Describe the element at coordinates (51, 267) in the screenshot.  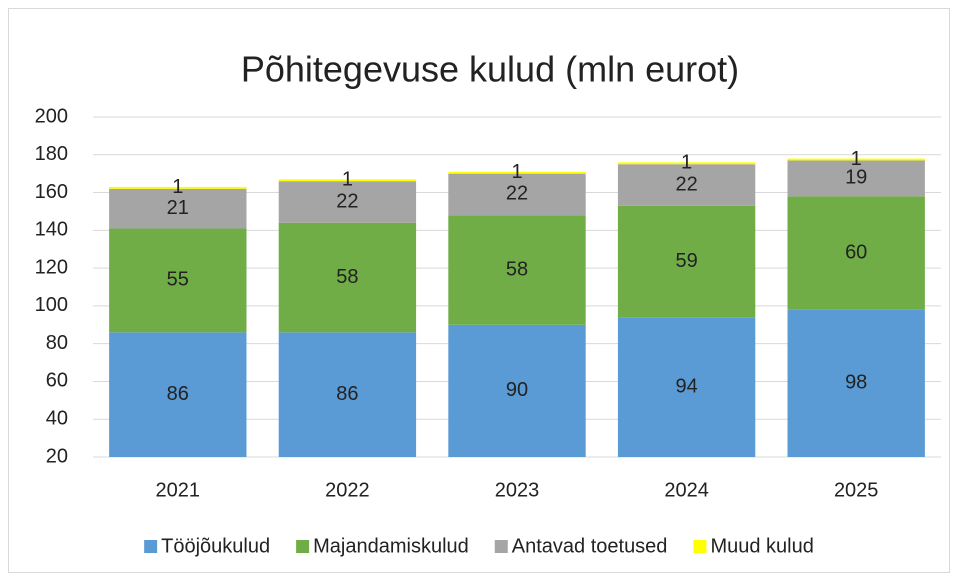
I see `y-tick-label: 120` at that location.